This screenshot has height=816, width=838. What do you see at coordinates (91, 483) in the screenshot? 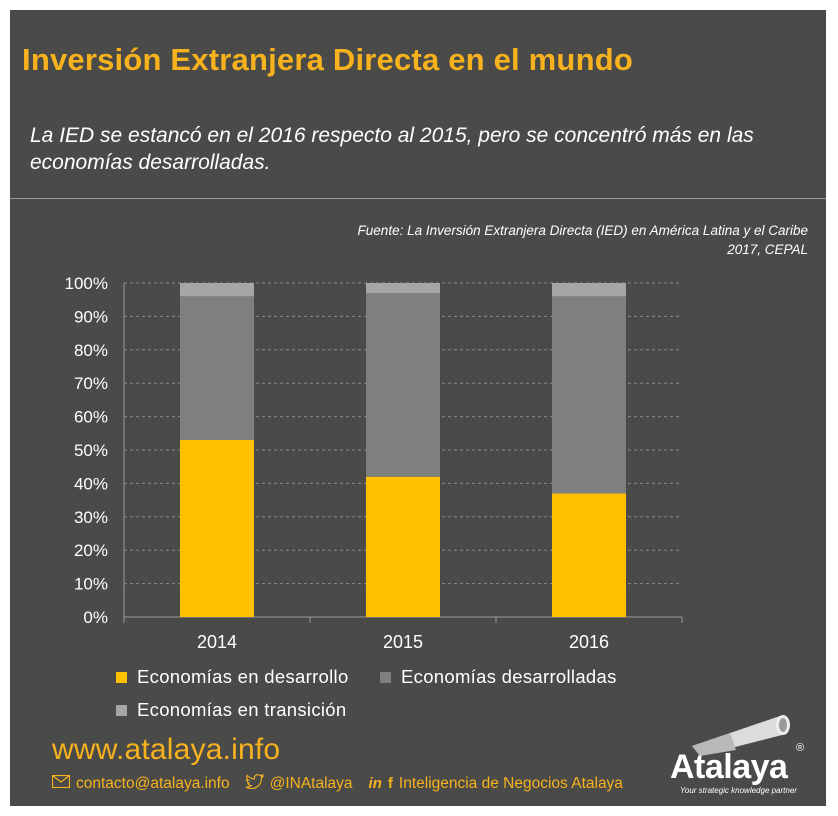
I see `y-tick-label: 40%` at bounding box center [91, 483].